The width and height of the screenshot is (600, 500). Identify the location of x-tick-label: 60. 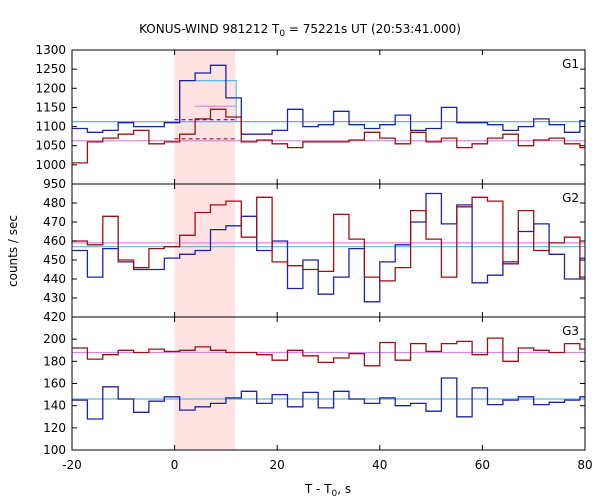
(482, 465).